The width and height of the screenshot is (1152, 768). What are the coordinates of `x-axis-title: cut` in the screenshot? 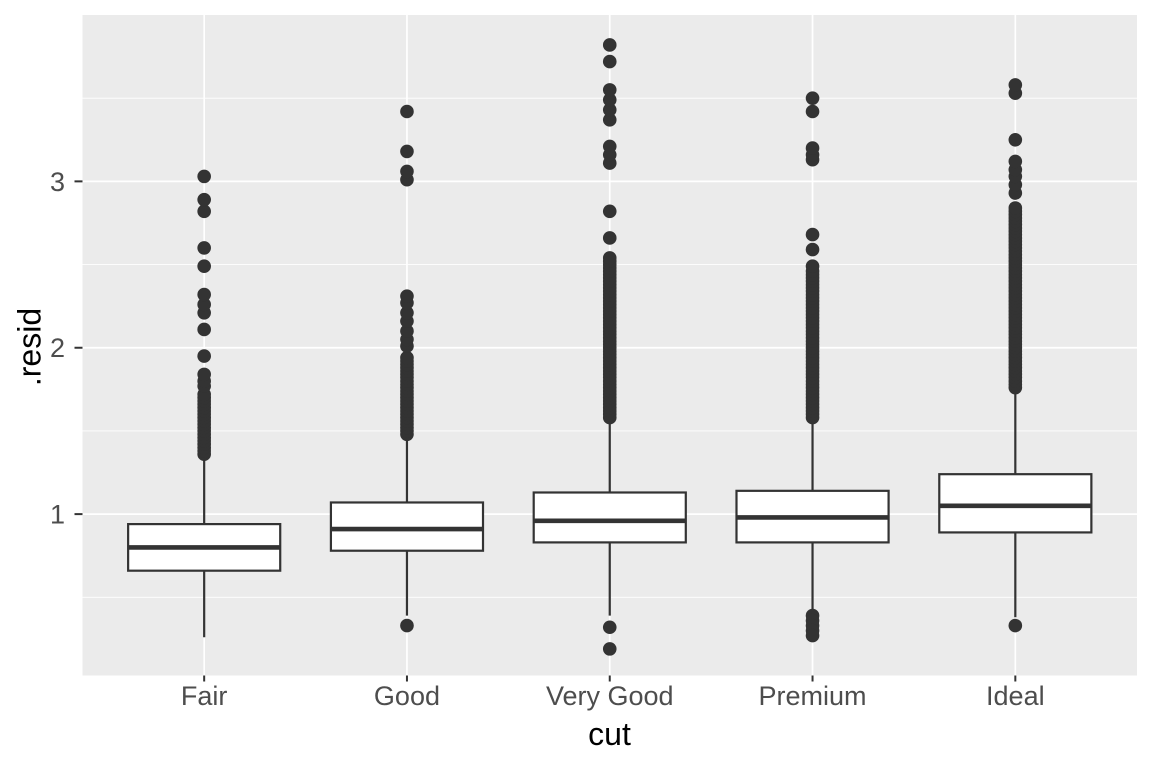 It's located at (609, 734).